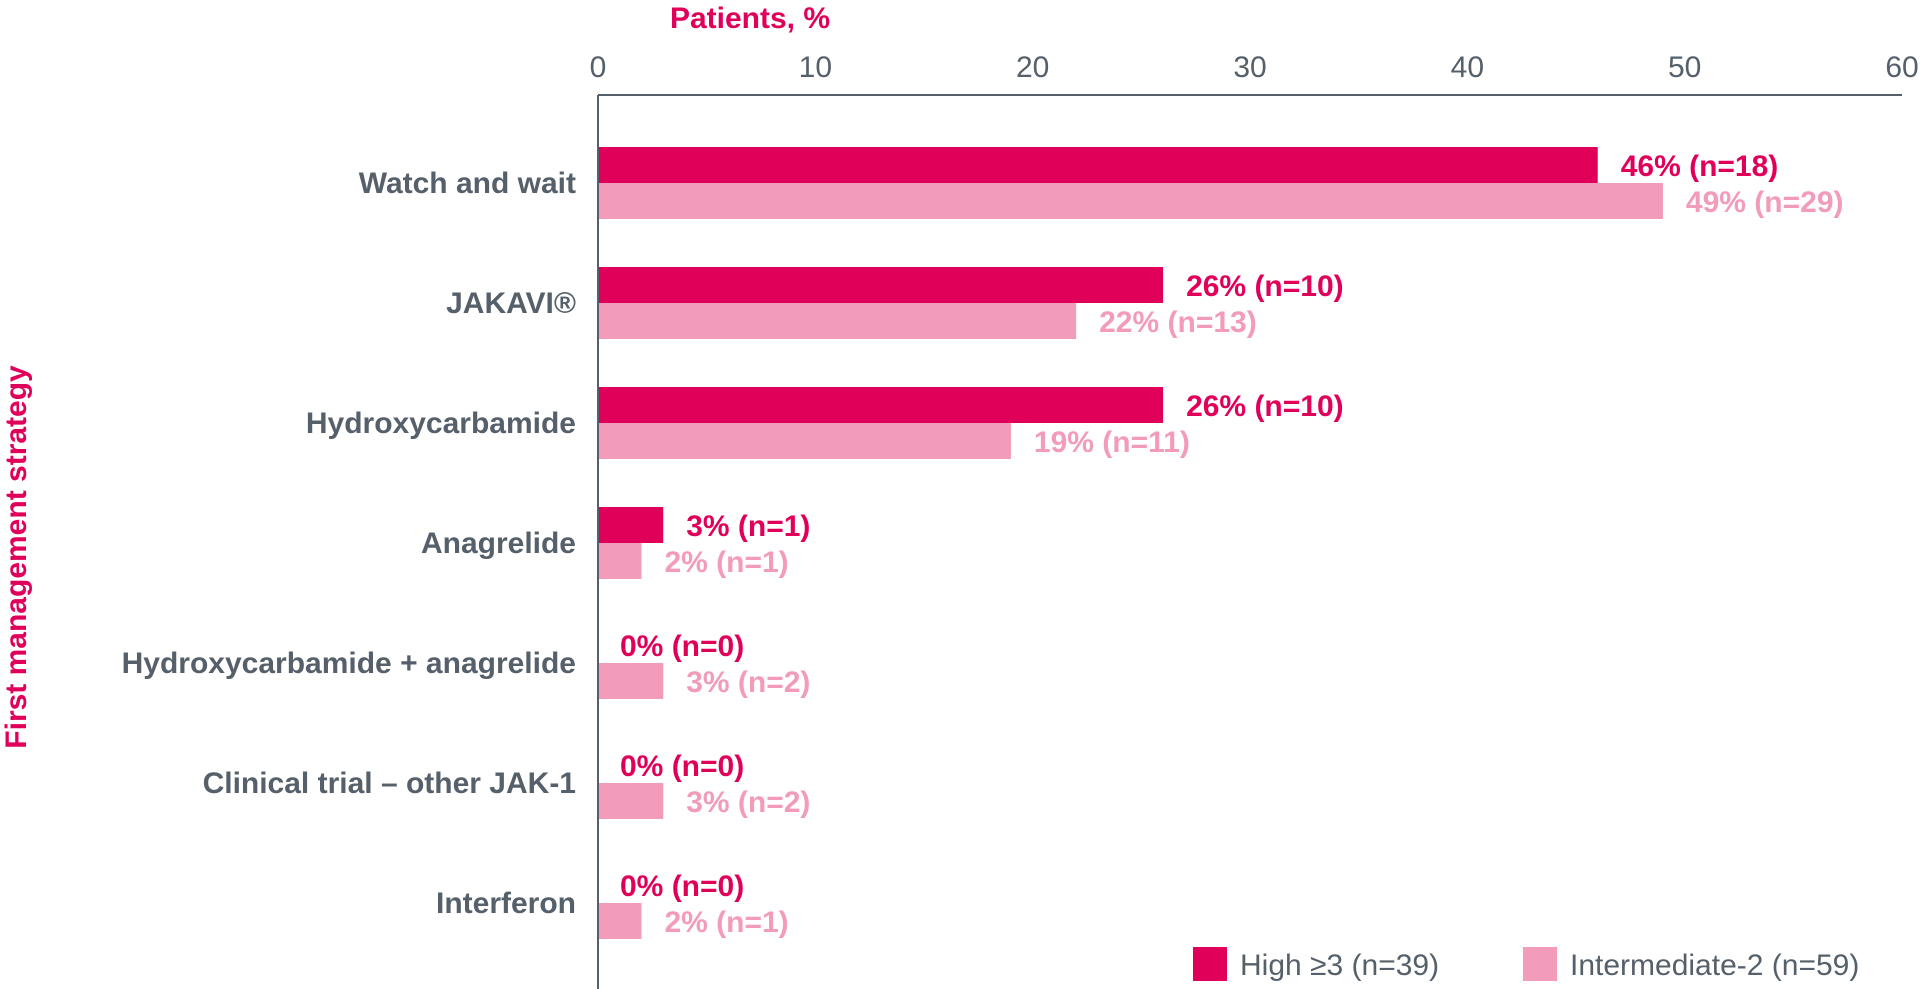  I want to click on x-tick-label: 10, so click(815, 67).